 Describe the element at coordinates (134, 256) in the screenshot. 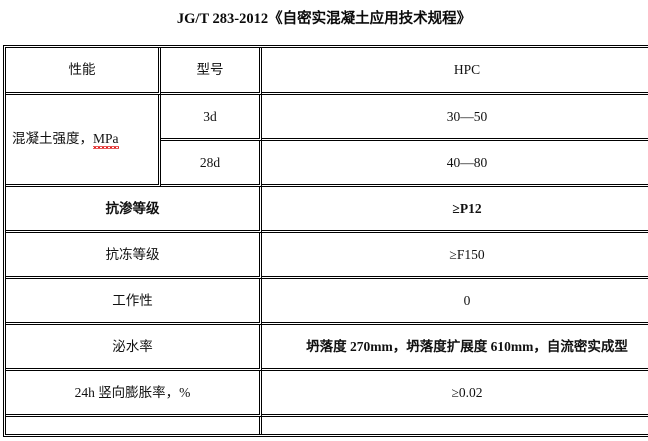

I see `cell-property-frost-resistance: 抗冻等级` at that location.